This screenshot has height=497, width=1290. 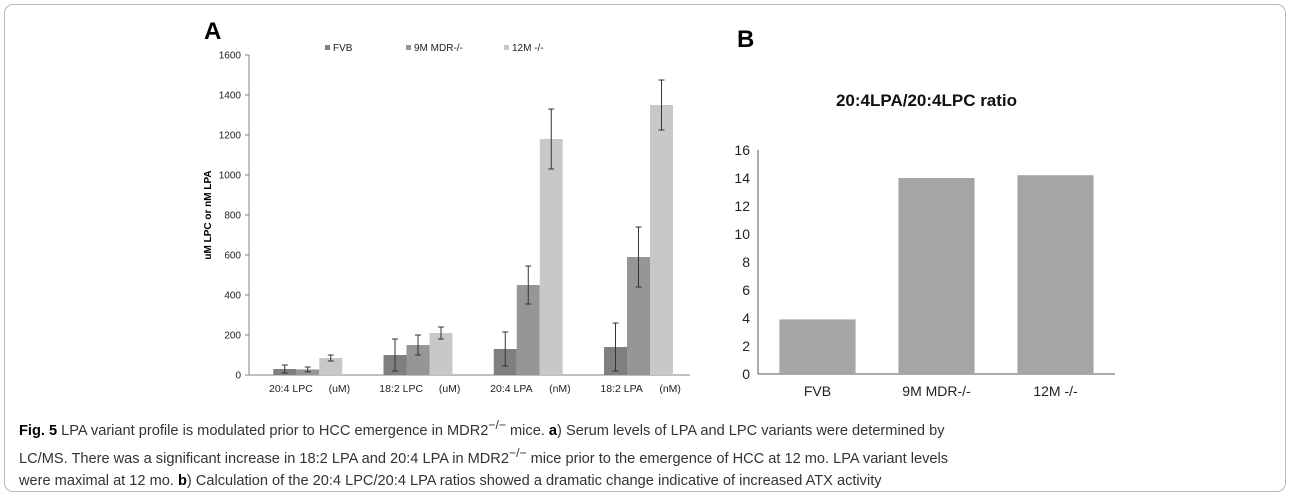 What do you see at coordinates (232, 336) in the screenshot?
I see `y-tick-label: 200` at bounding box center [232, 336].